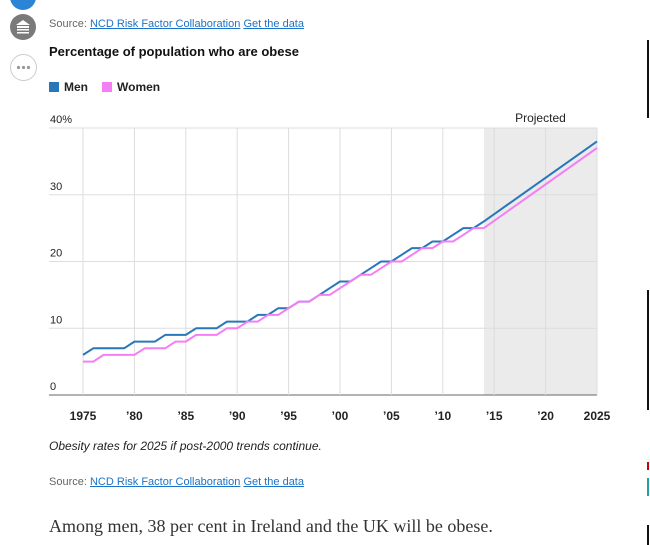 The width and height of the screenshot is (650, 545). Describe the element at coordinates (56, 320) in the screenshot. I see `y-tick-label: 10` at that location.